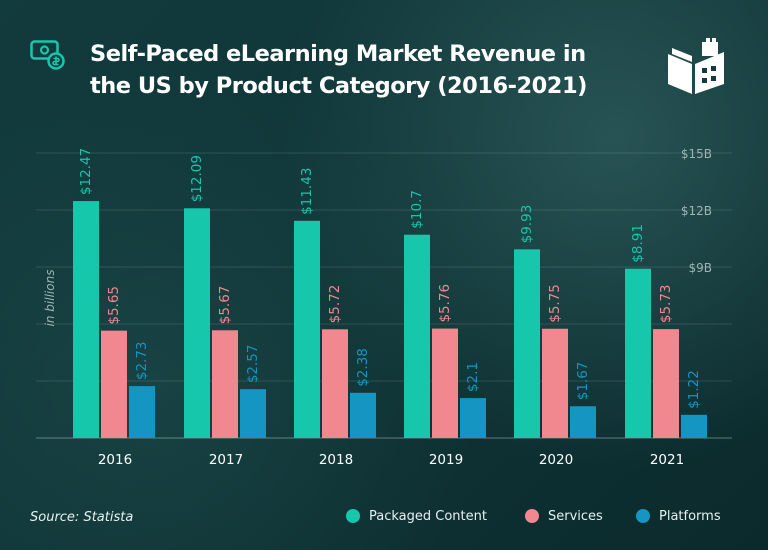 Image resolution: width=768 pixels, height=550 pixels. What do you see at coordinates (555, 383) in the screenshot?
I see `bar-services-2020` at bounding box center [555, 383].